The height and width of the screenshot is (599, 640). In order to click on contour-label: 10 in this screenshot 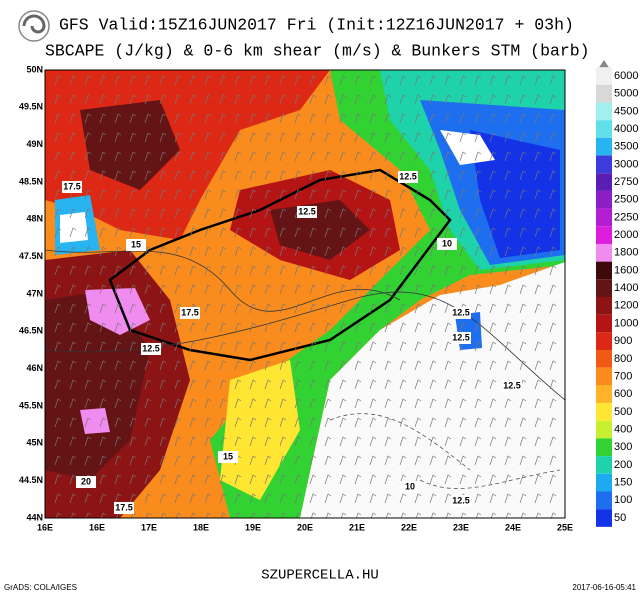, I will do `click(447, 243)`.